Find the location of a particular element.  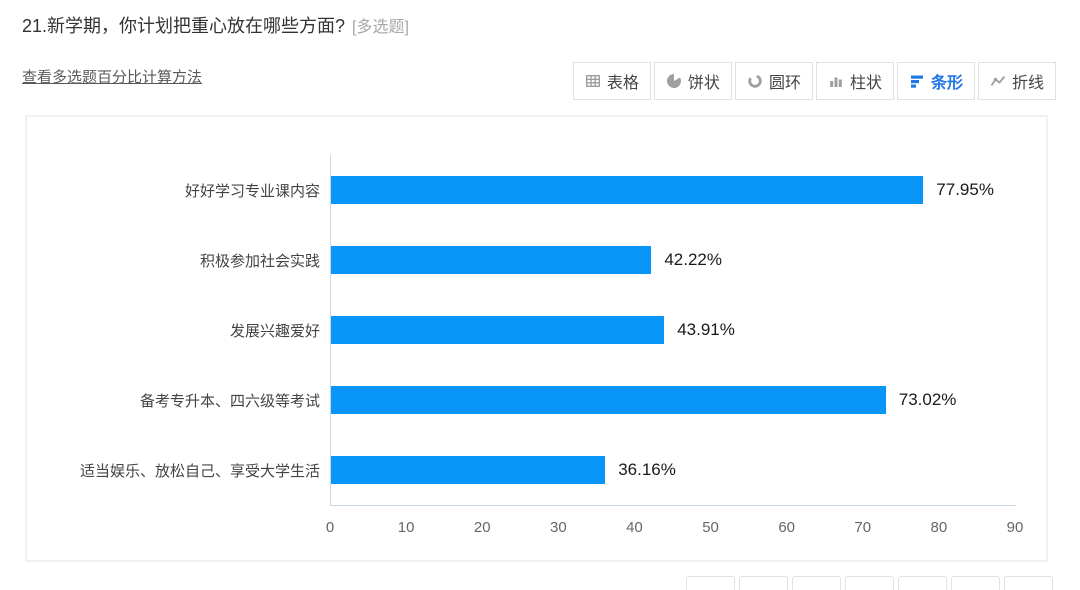

chart-type-donut-button: 圆环 is located at coordinates (773, 81).